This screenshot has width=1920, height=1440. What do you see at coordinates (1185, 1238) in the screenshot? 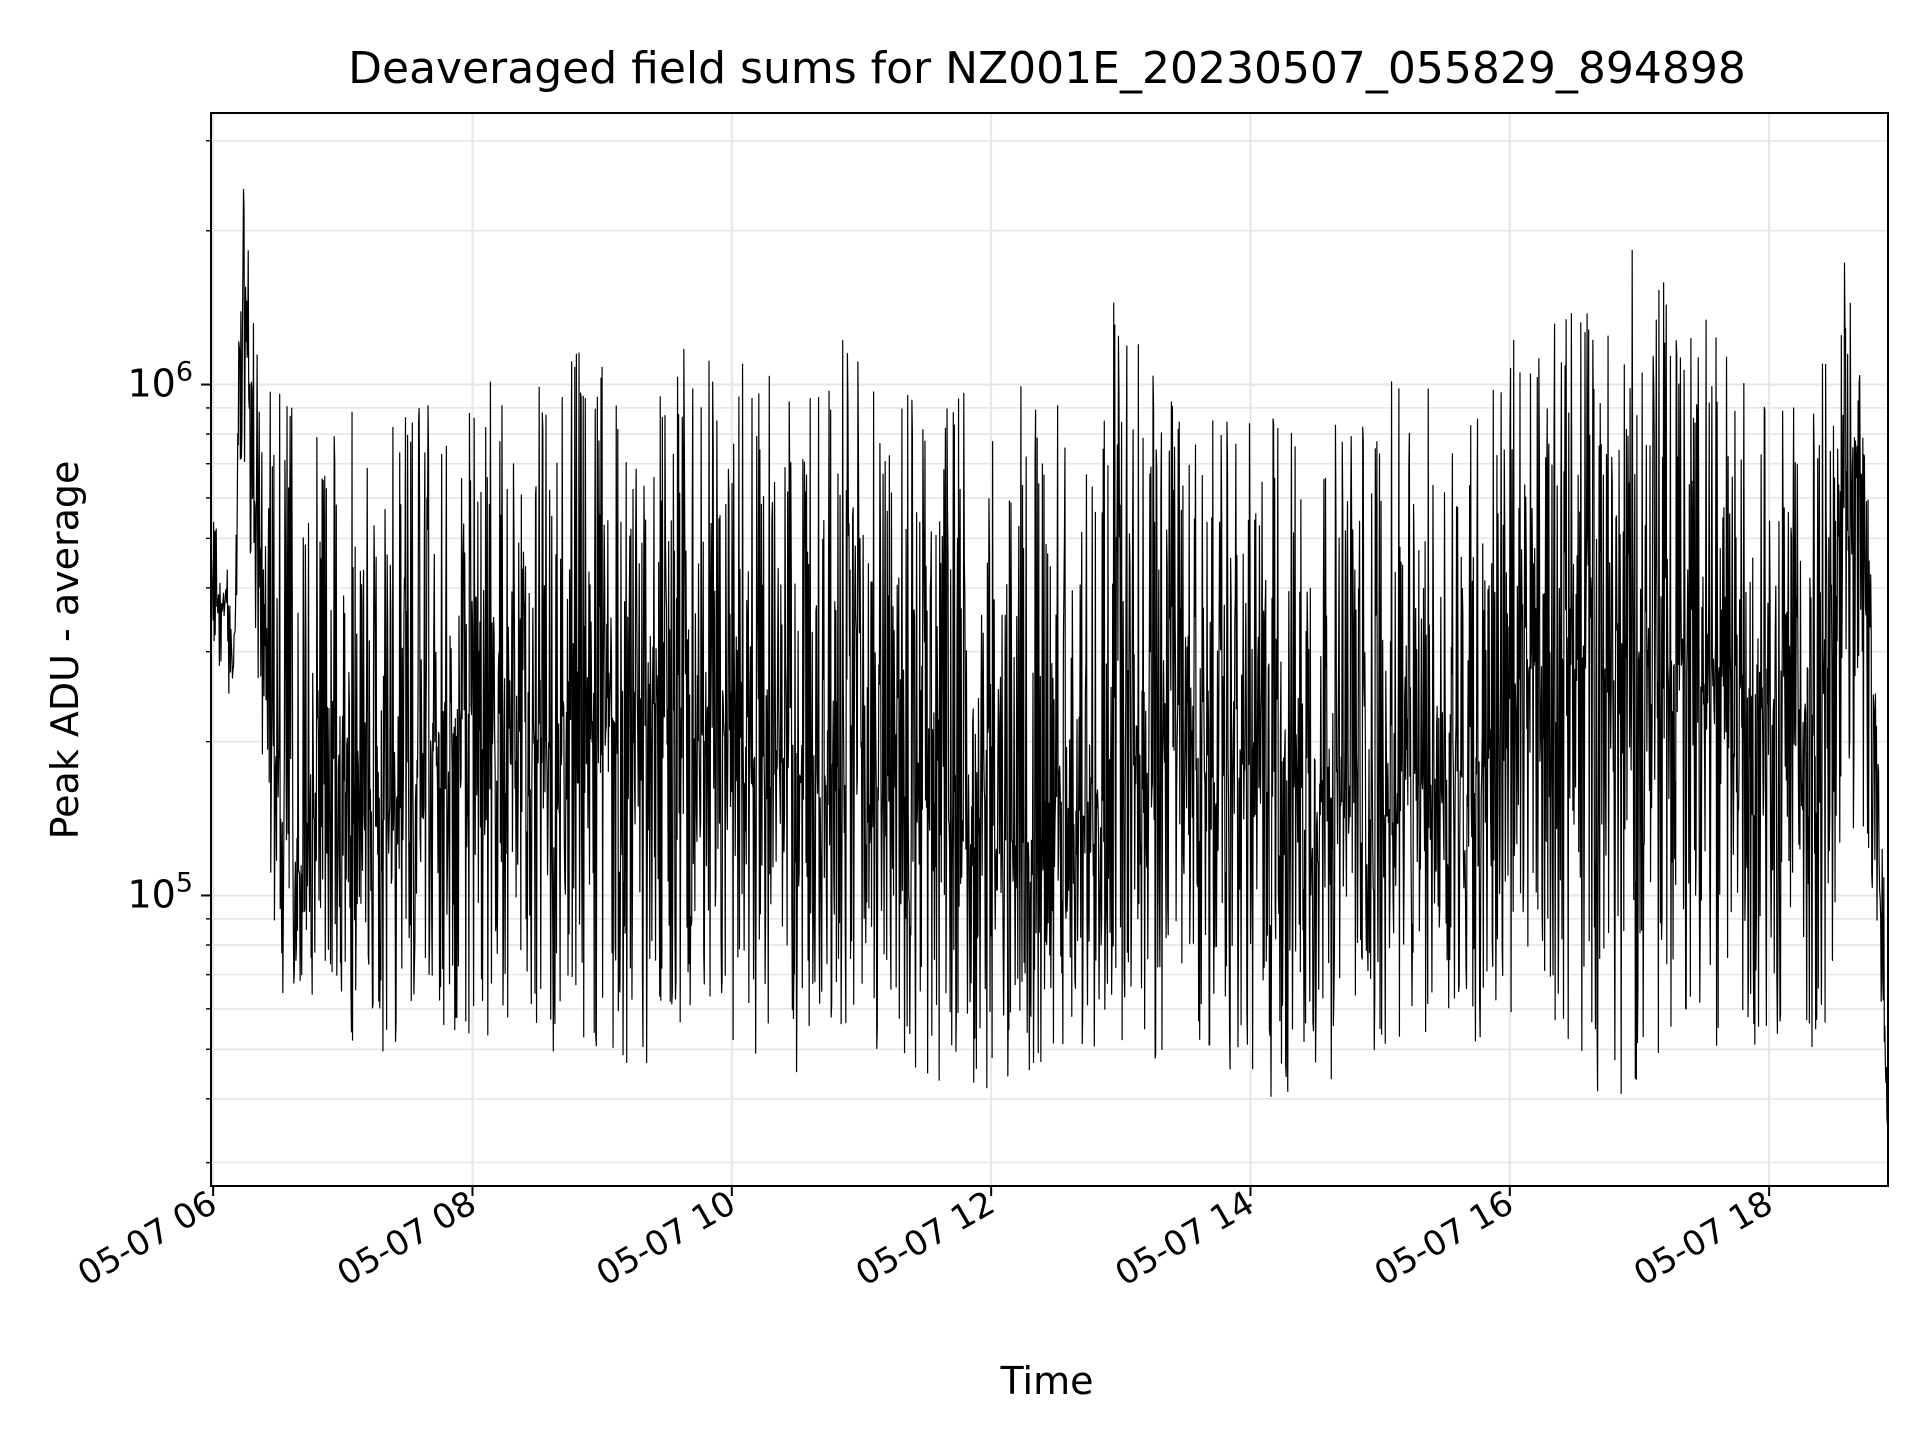
I see `x-tick-label: 05-07 14` at bounding box center [1185, 1238].